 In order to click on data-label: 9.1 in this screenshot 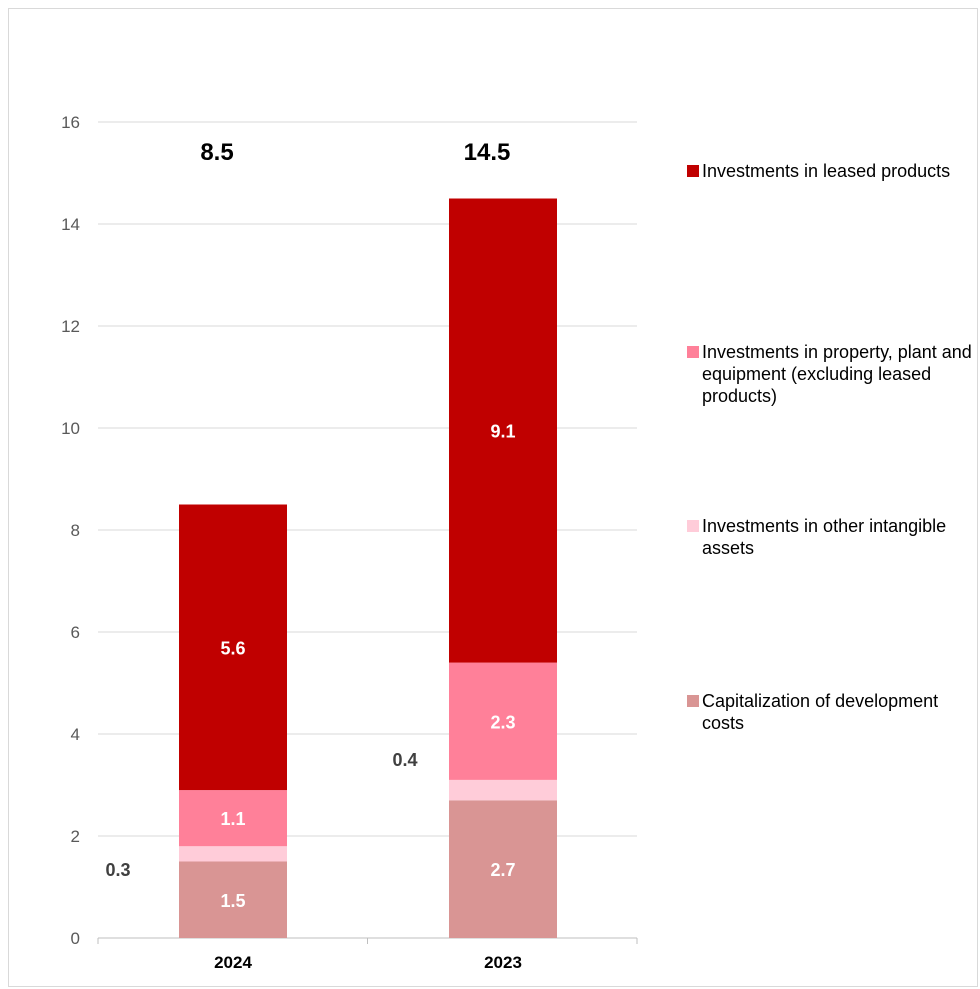, I will do `click(502, 432)`.